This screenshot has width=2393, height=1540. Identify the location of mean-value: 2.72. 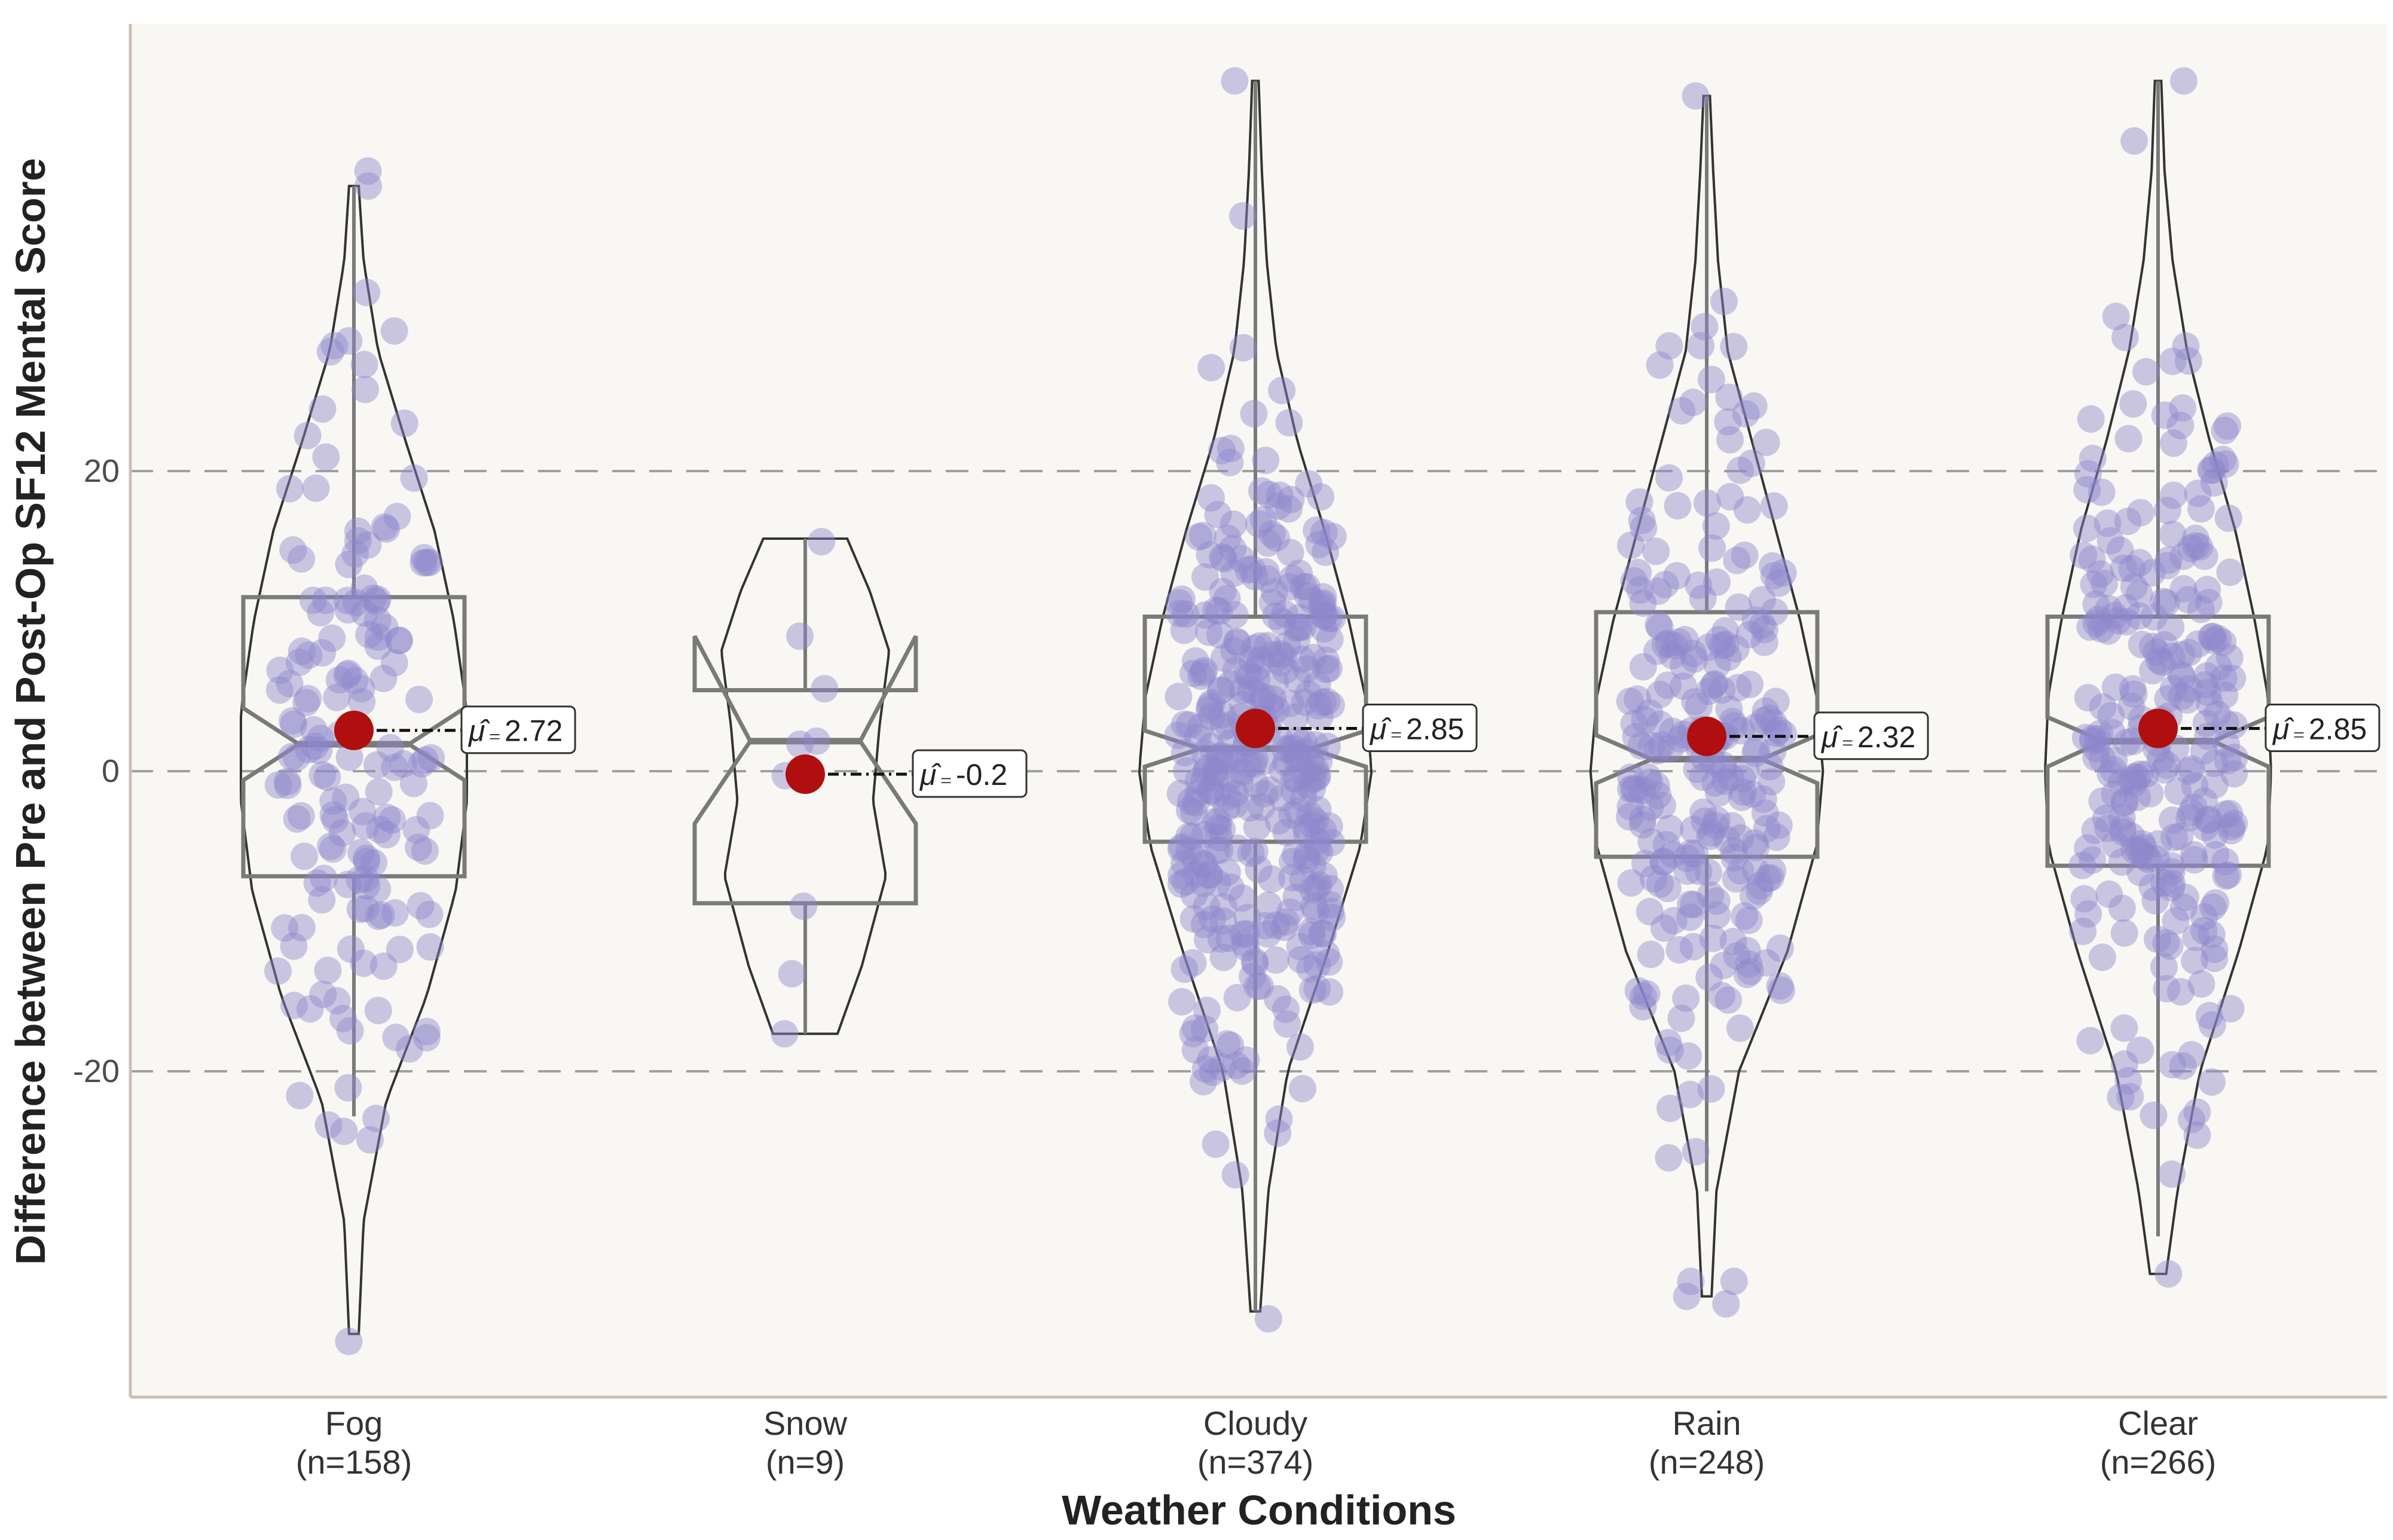
(534, 731).